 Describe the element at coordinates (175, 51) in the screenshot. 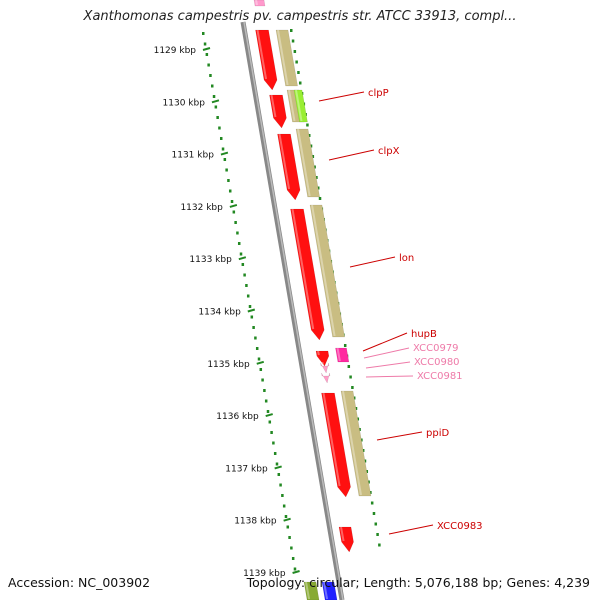

I see `ruler-label: 1129 kbp` at that location.